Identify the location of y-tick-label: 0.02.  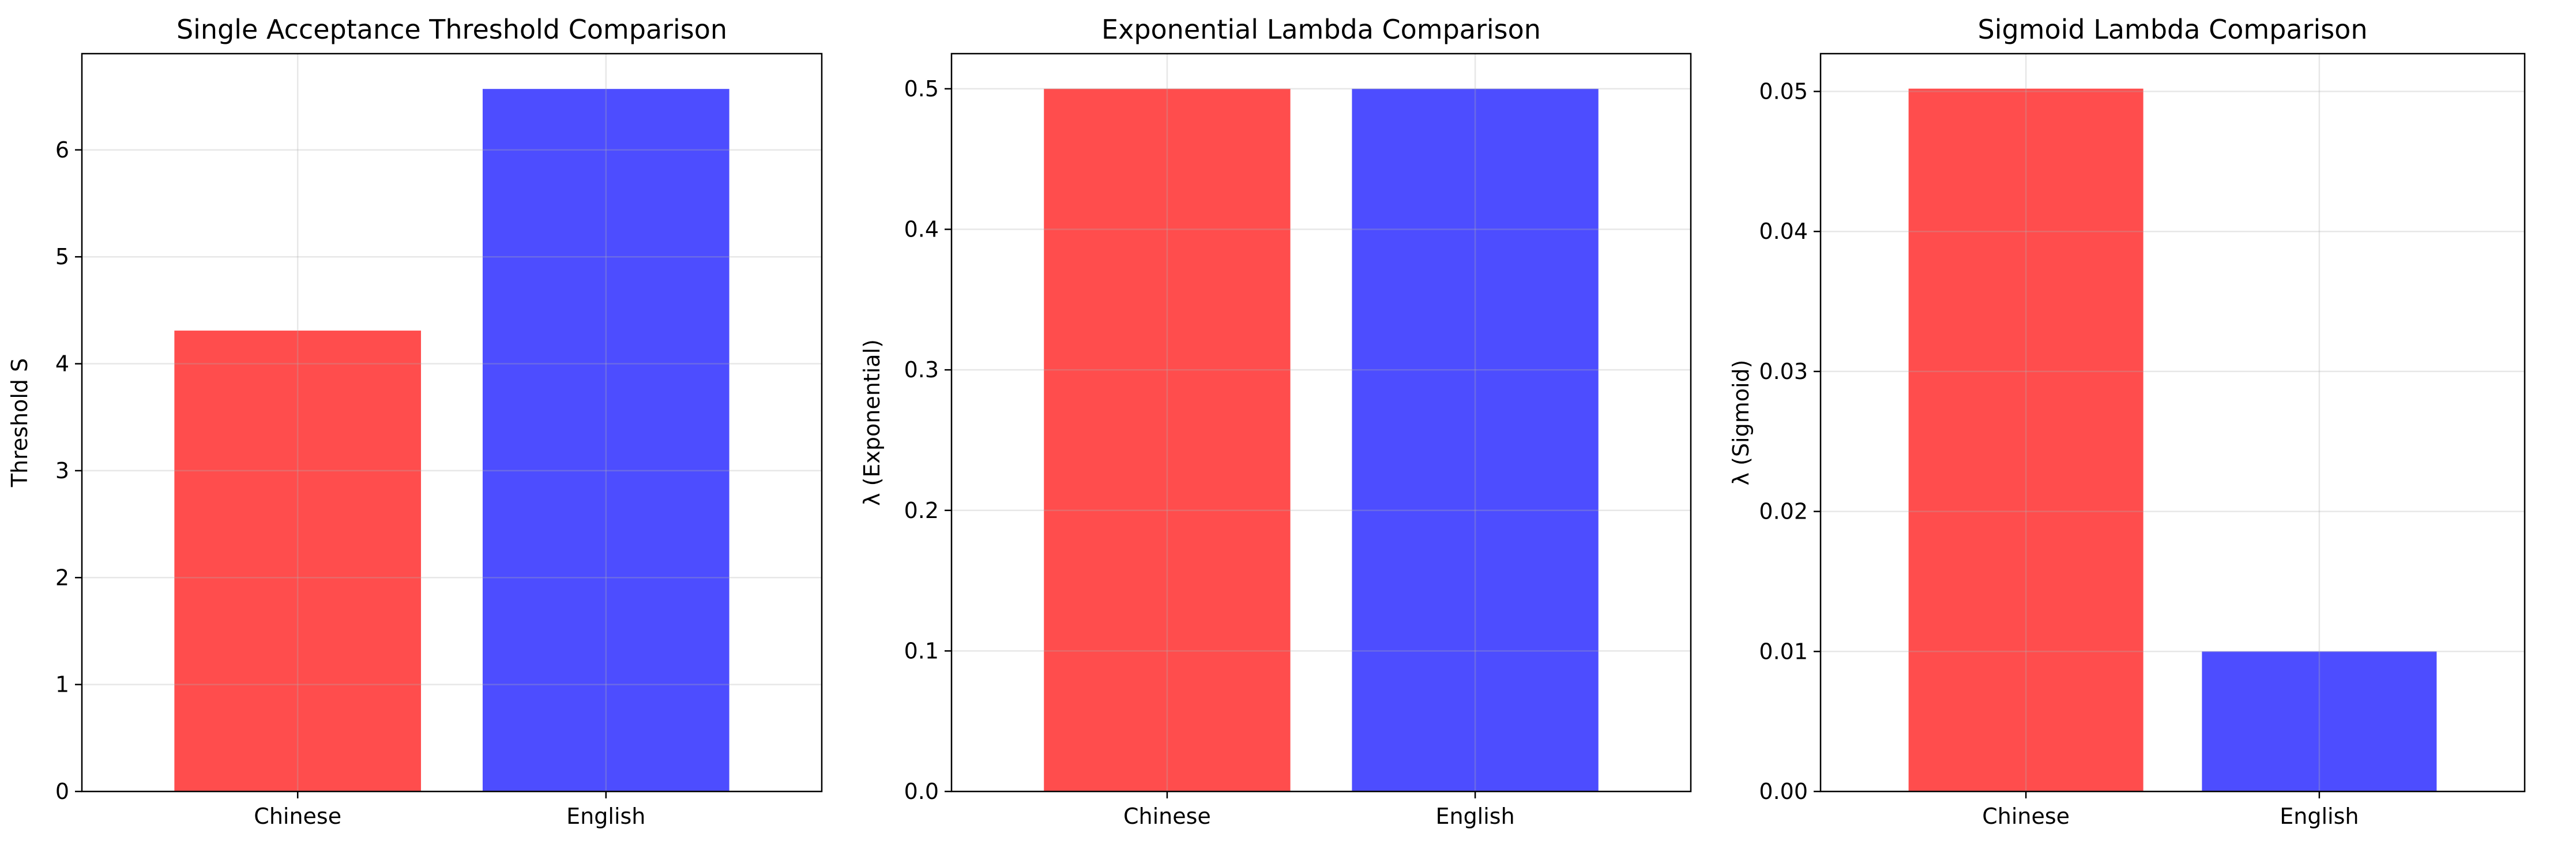
(1783, 511).